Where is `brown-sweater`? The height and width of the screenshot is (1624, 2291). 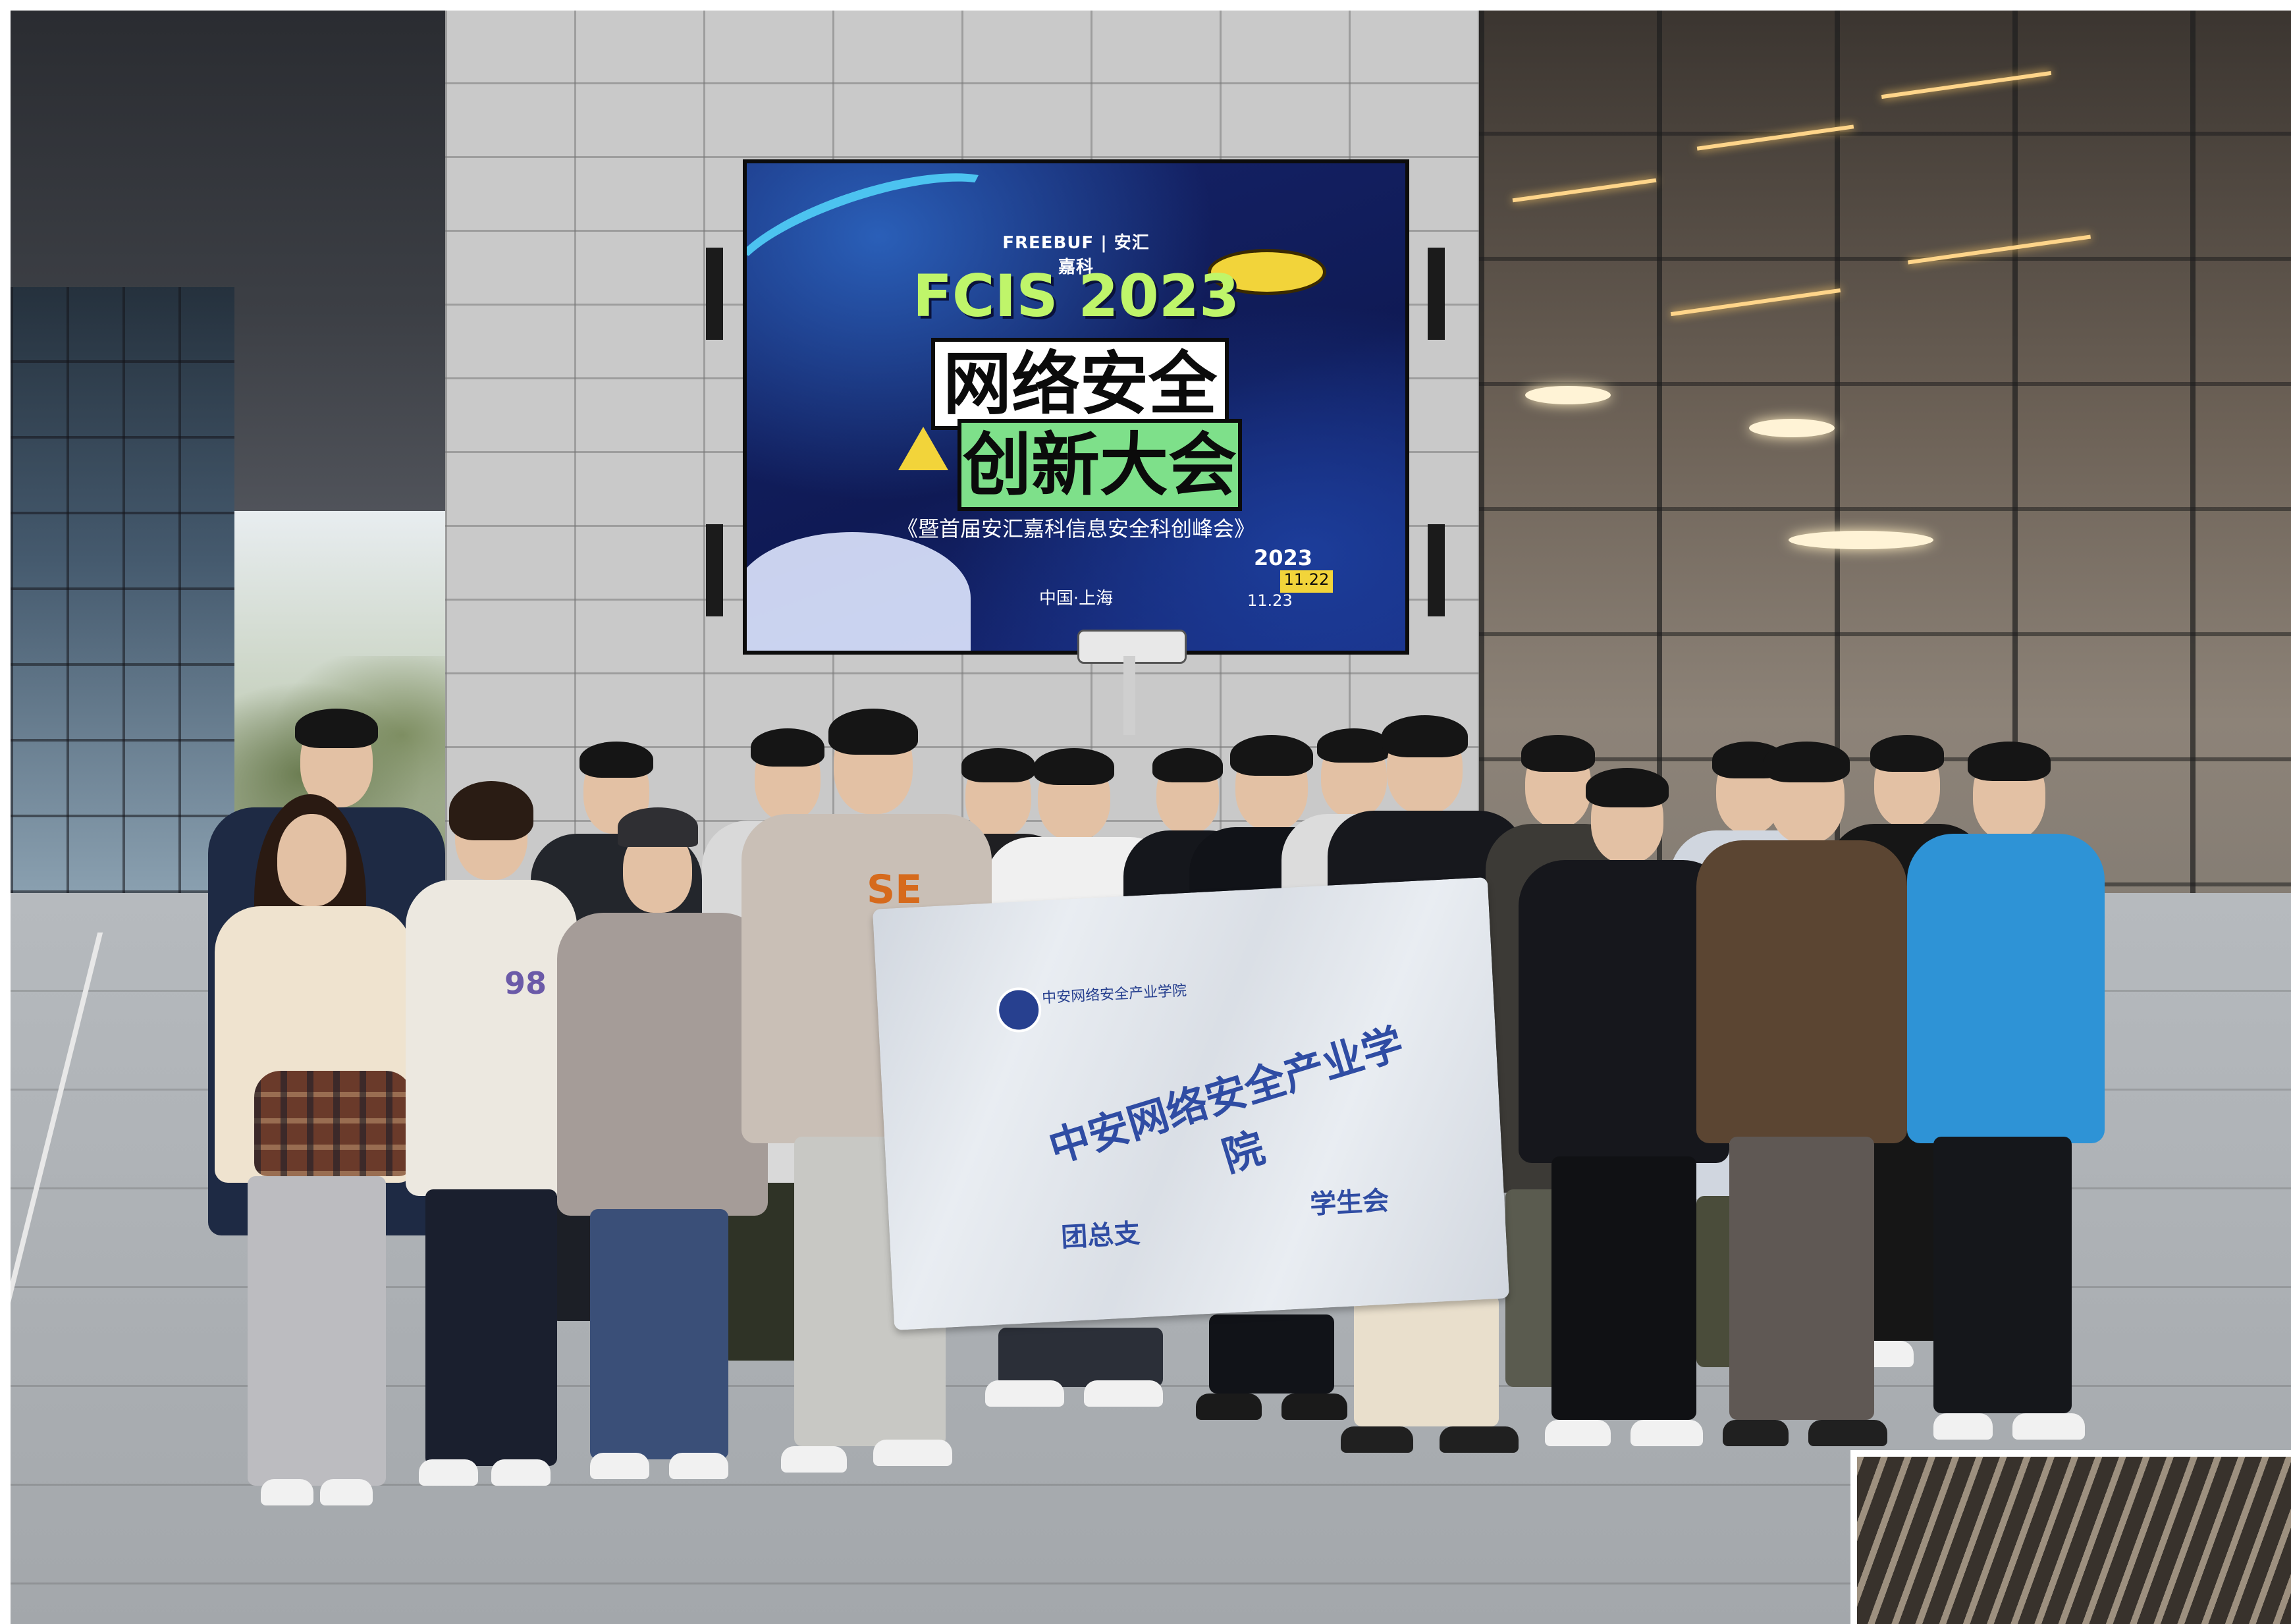 brown-sweater is located at coordinates (1801, 991).